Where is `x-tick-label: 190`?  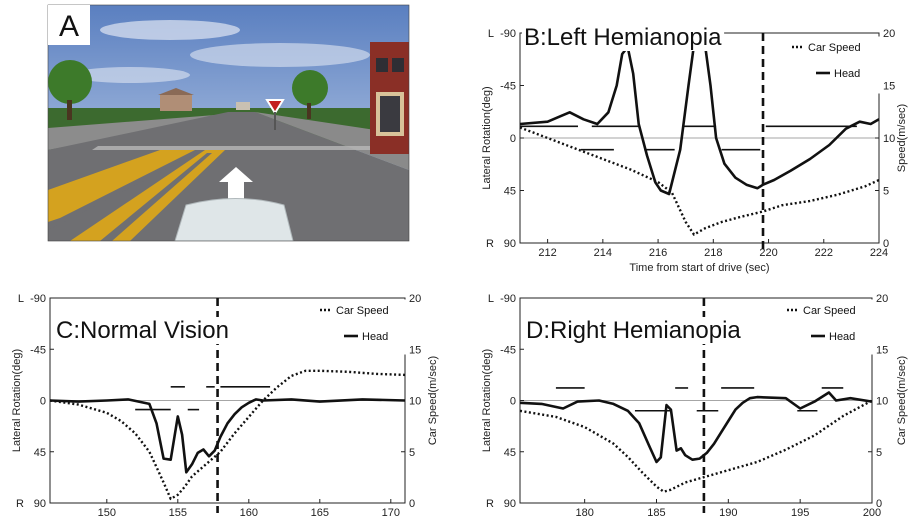
x-tick-label: 190 is located at coordinates (728, 512).